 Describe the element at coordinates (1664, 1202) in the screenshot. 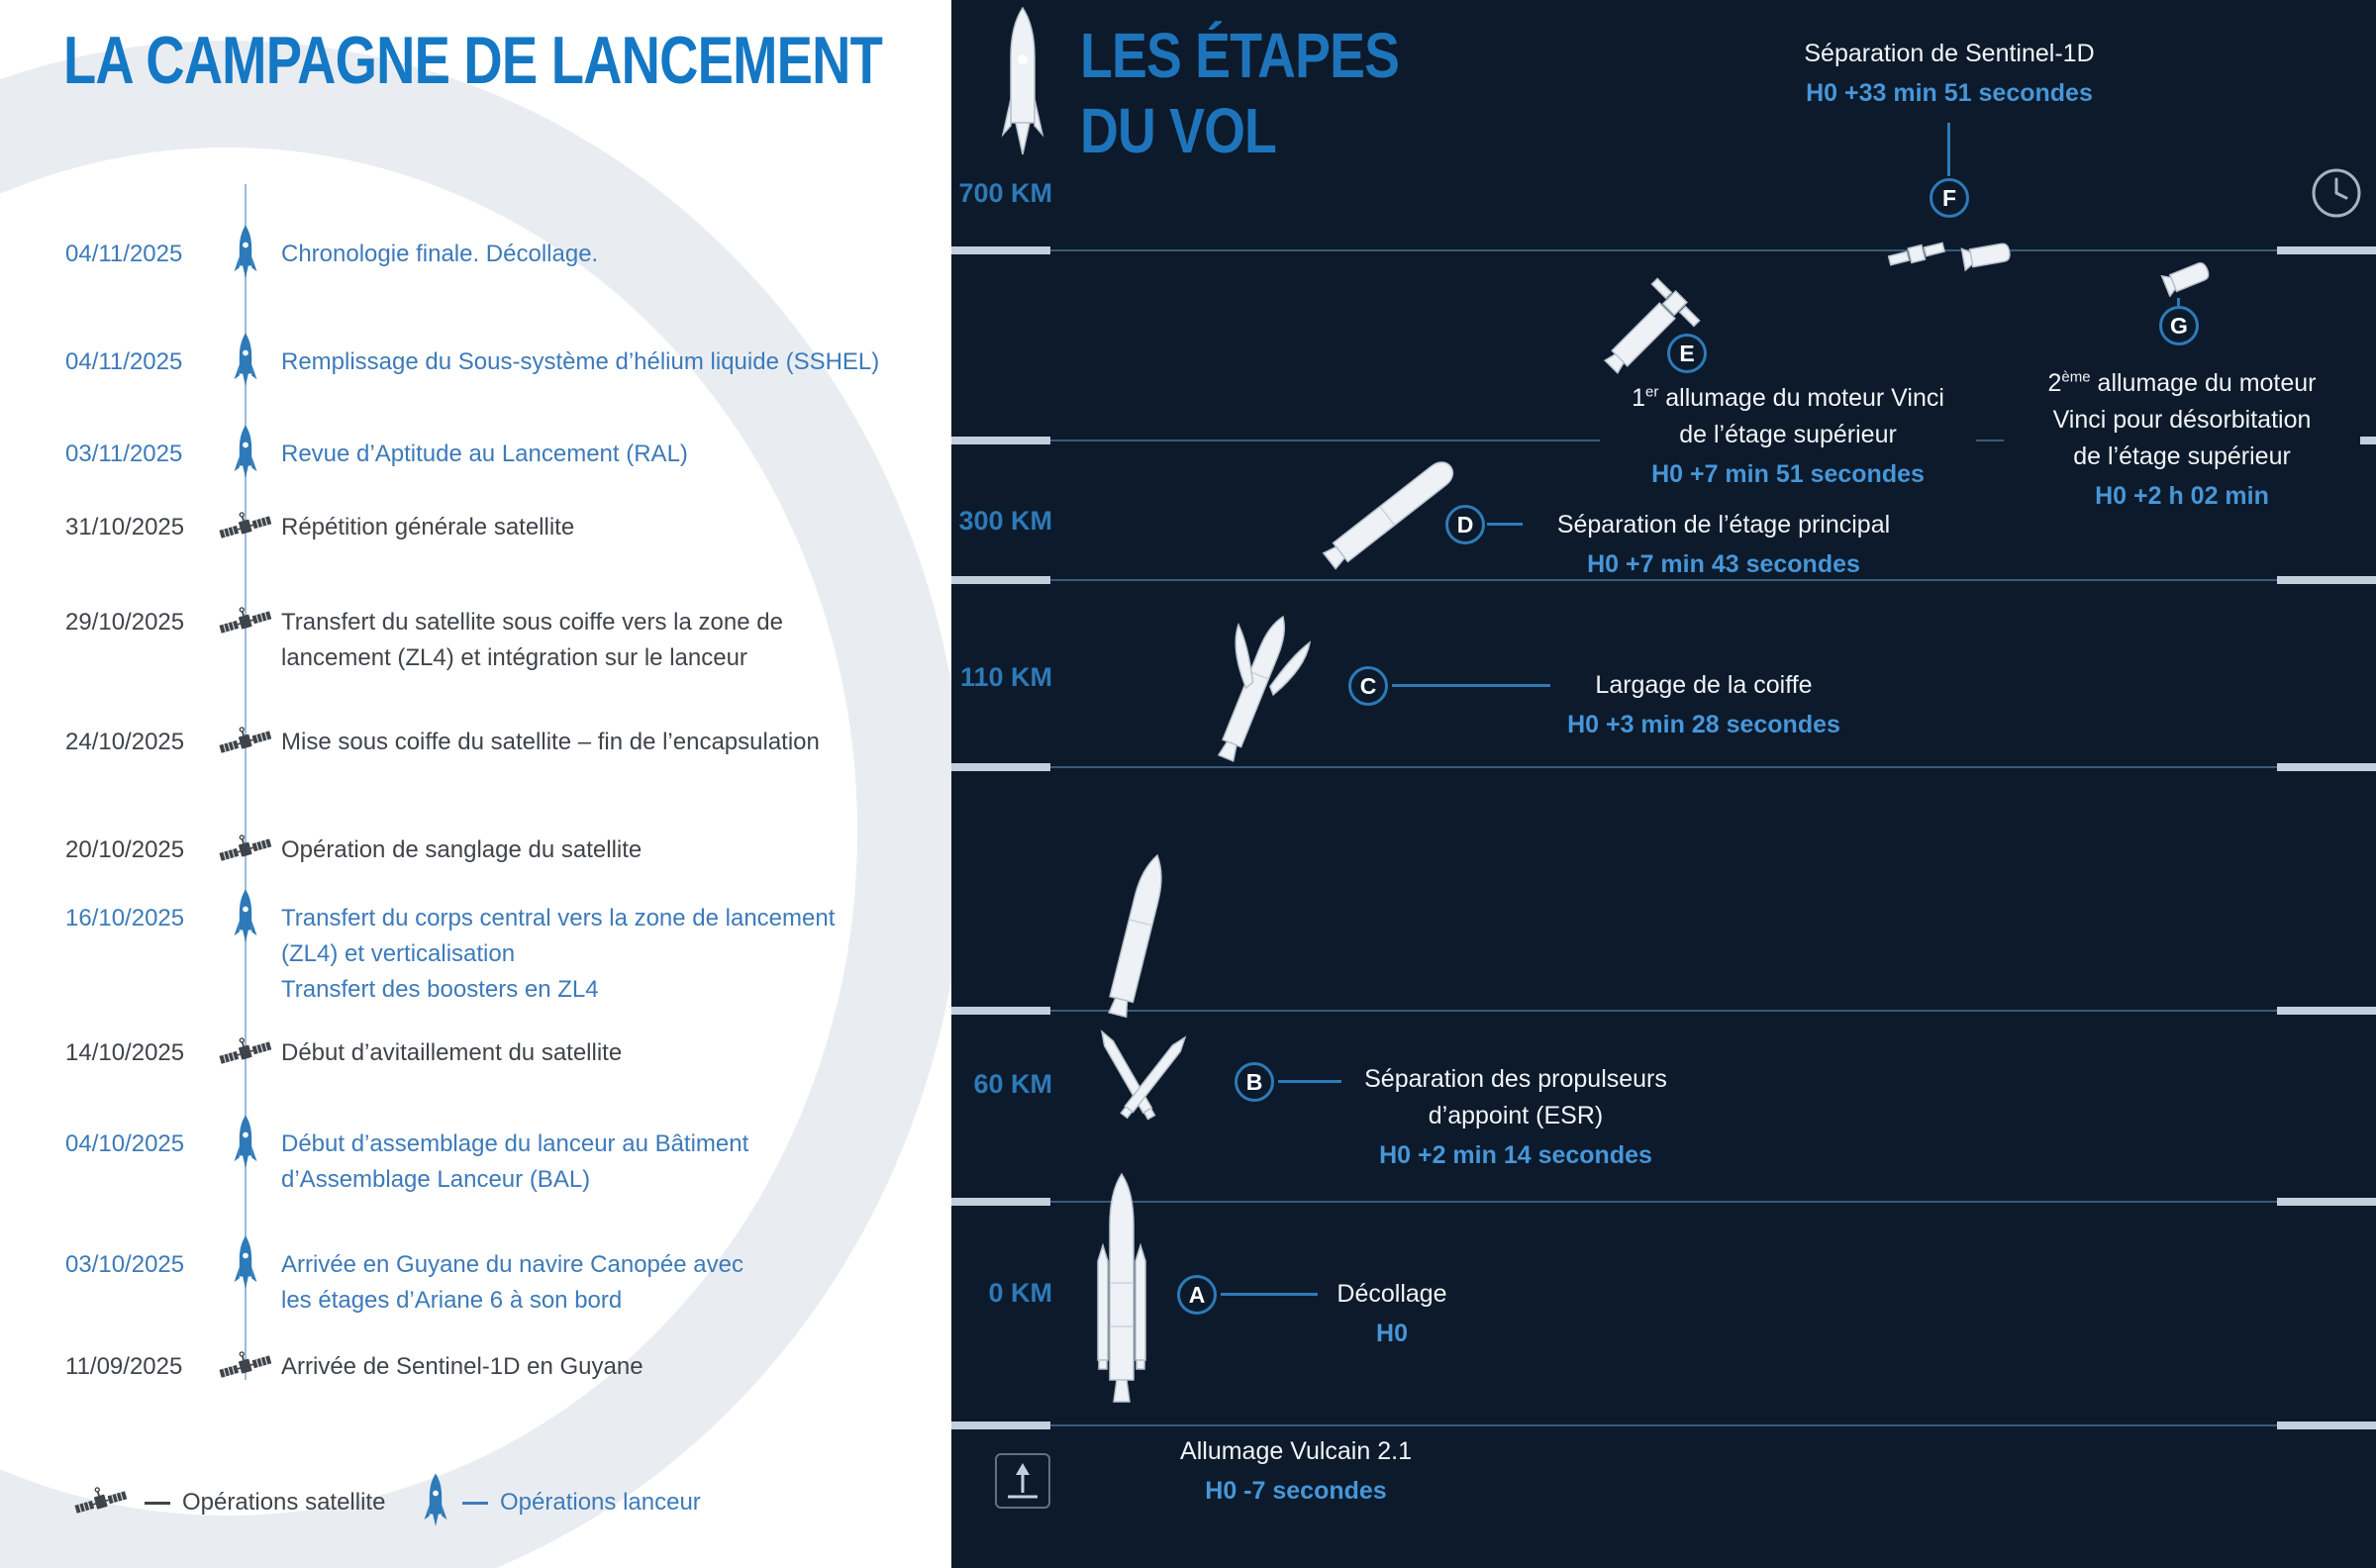

I see `altitude-line-60km` at that location.